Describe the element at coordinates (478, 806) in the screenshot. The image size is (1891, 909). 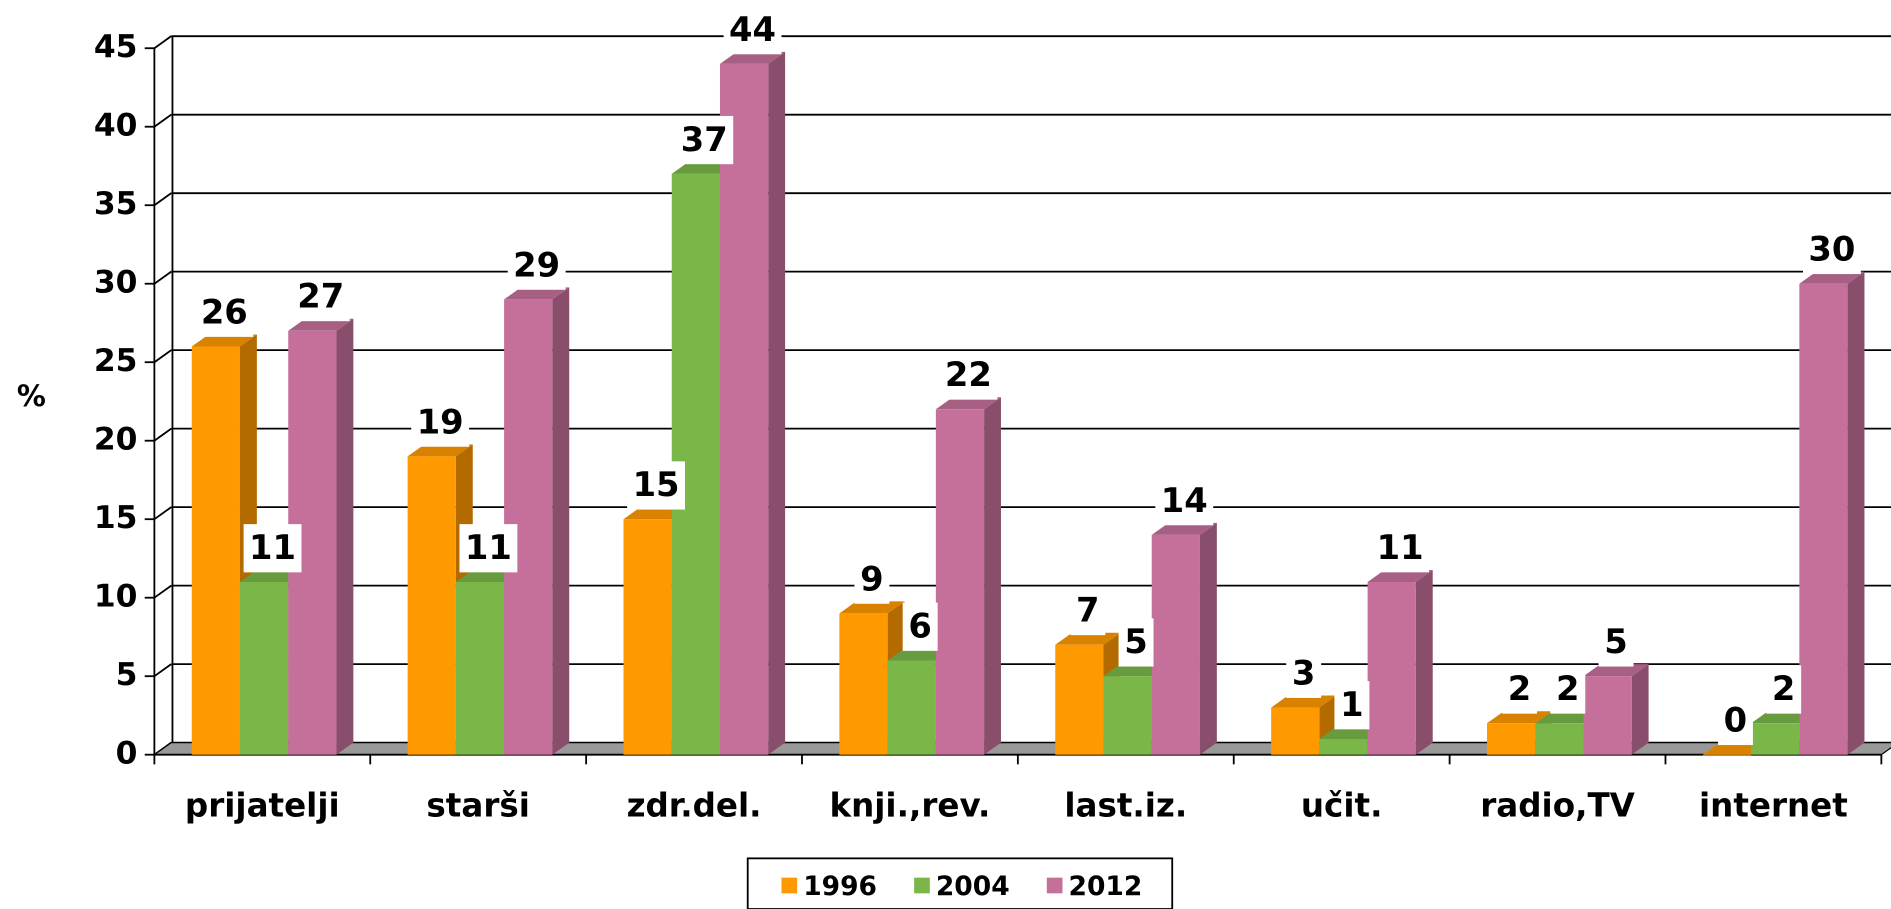
I see `x-tick-label: starši` at that location.